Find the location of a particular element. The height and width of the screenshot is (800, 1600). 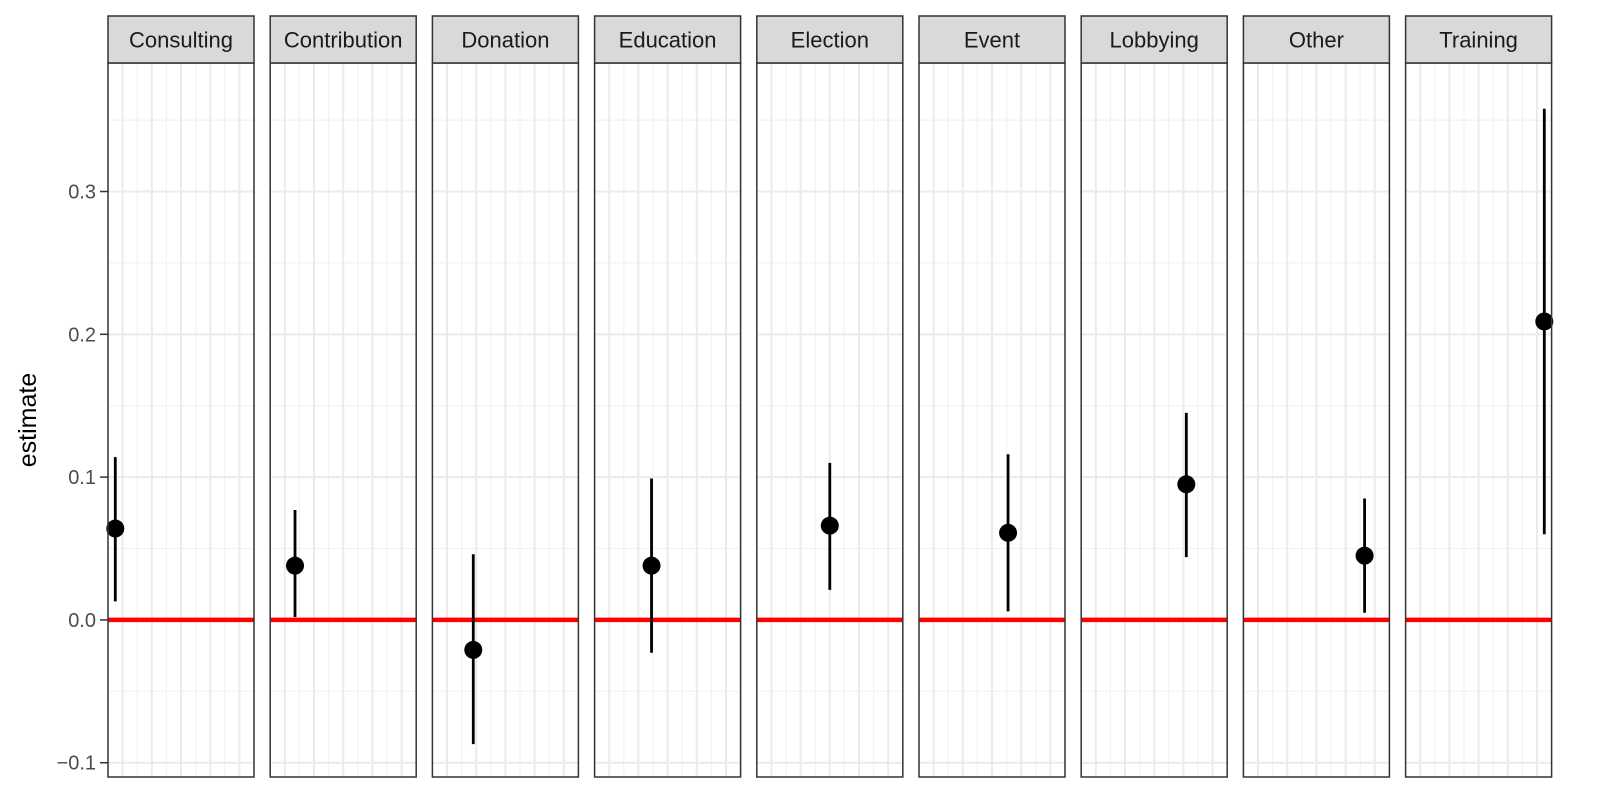

facet-strip-label: Election is located at coordinates (830, 40).